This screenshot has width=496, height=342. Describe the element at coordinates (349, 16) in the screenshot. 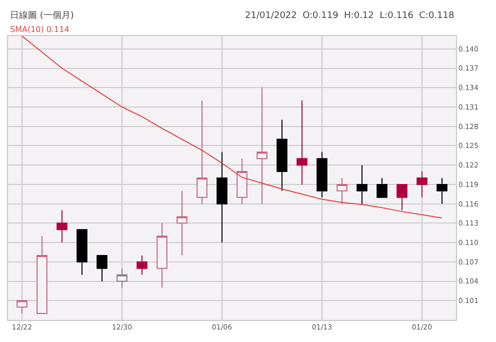

I see `text: 21/01/2022 O:0.119 H:0.12 L:0.116 C:0.118` at that location.